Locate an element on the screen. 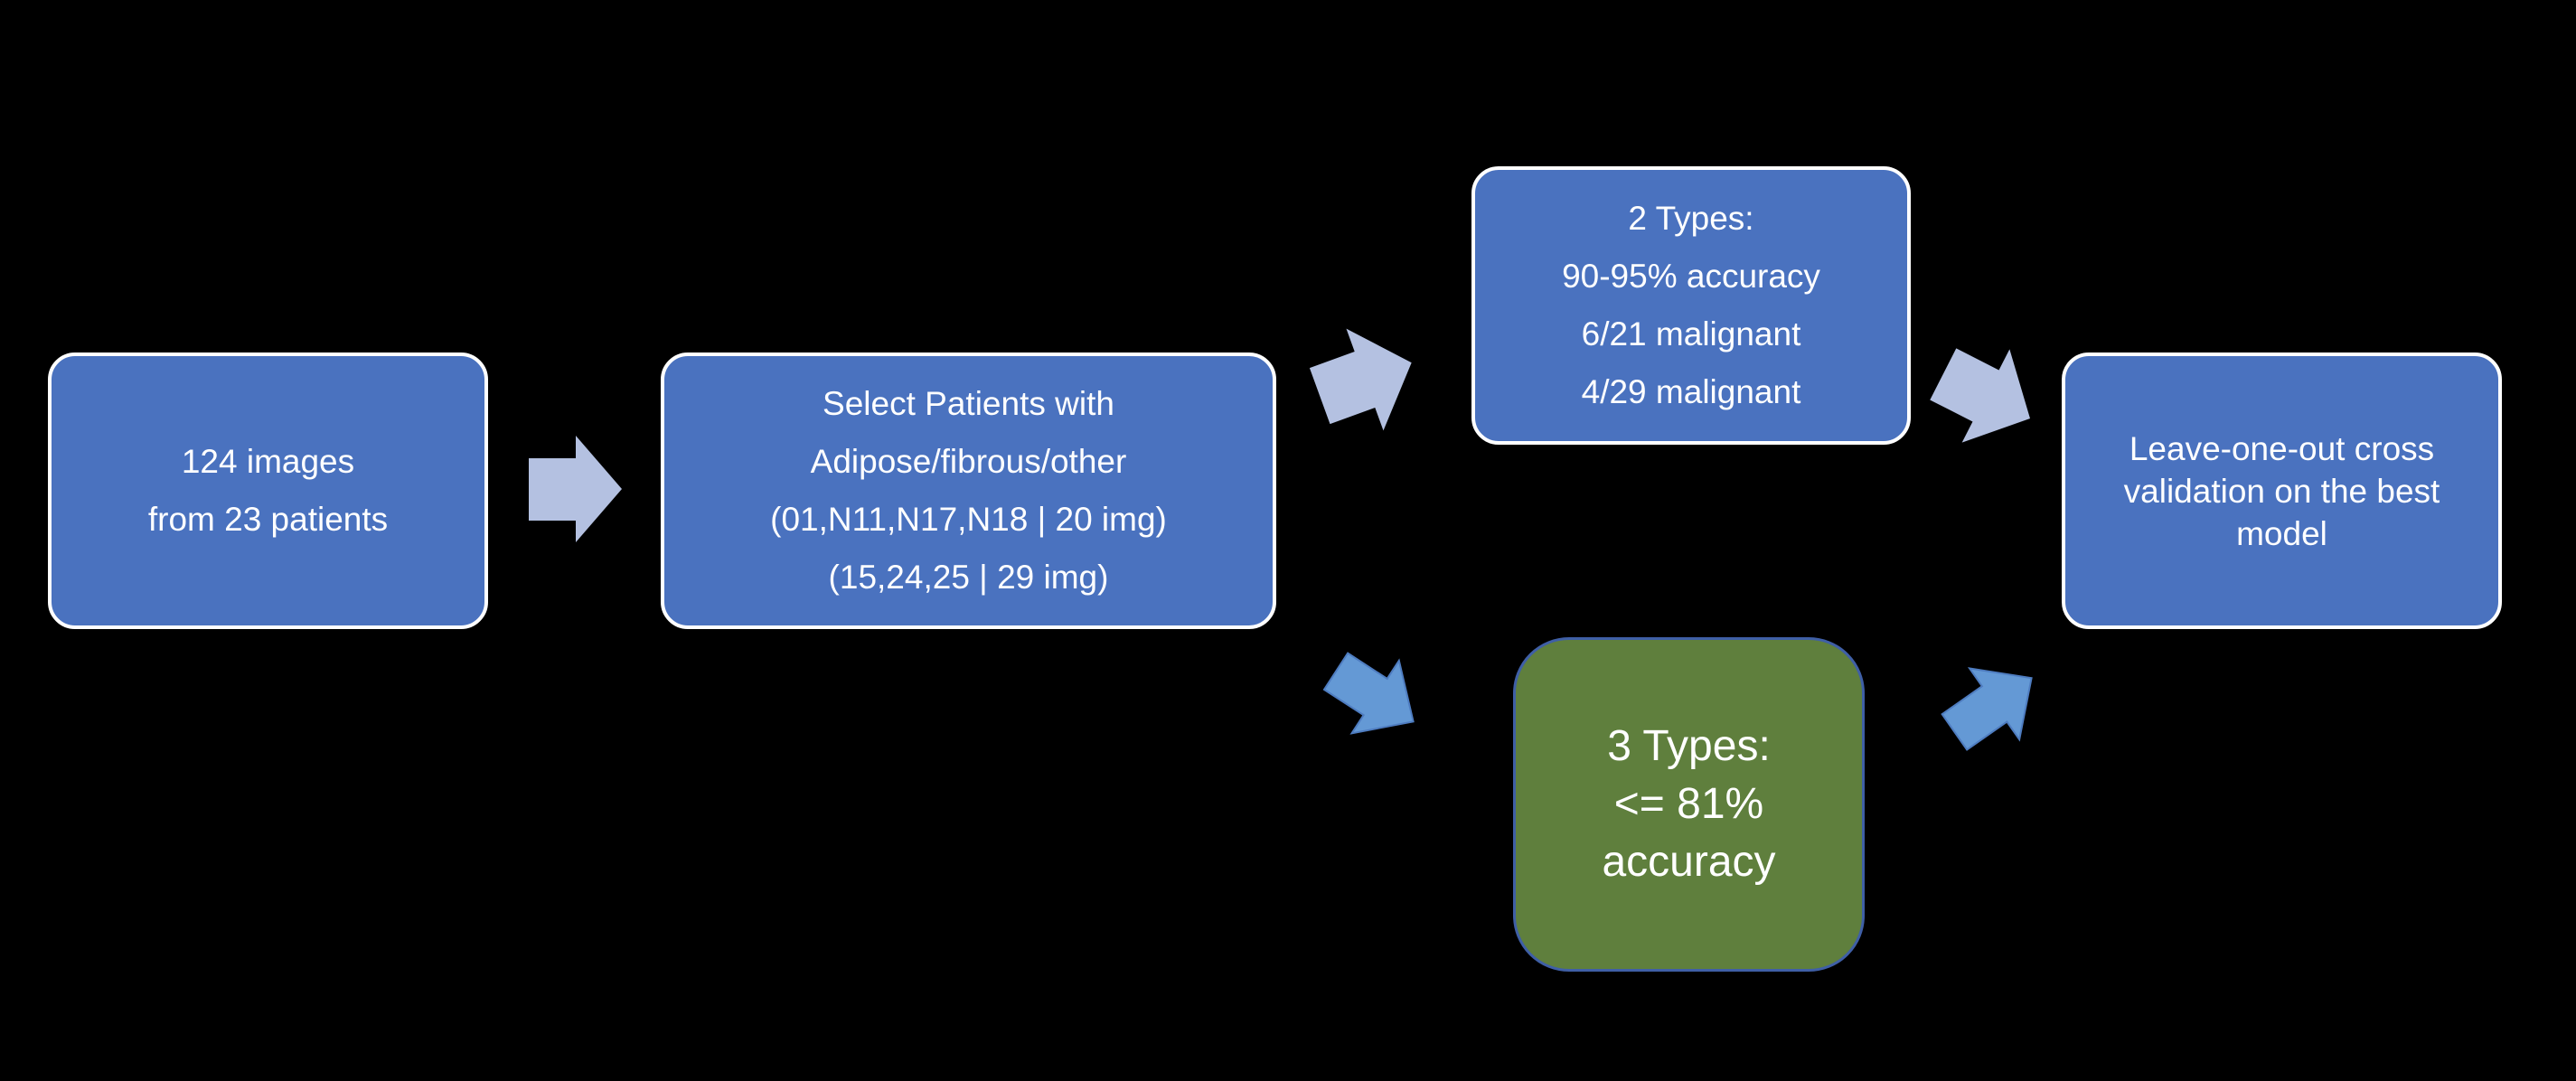 The image size is (2576, 1081). three-types-line-3: accuracy is located at coordinates (1689, 862).